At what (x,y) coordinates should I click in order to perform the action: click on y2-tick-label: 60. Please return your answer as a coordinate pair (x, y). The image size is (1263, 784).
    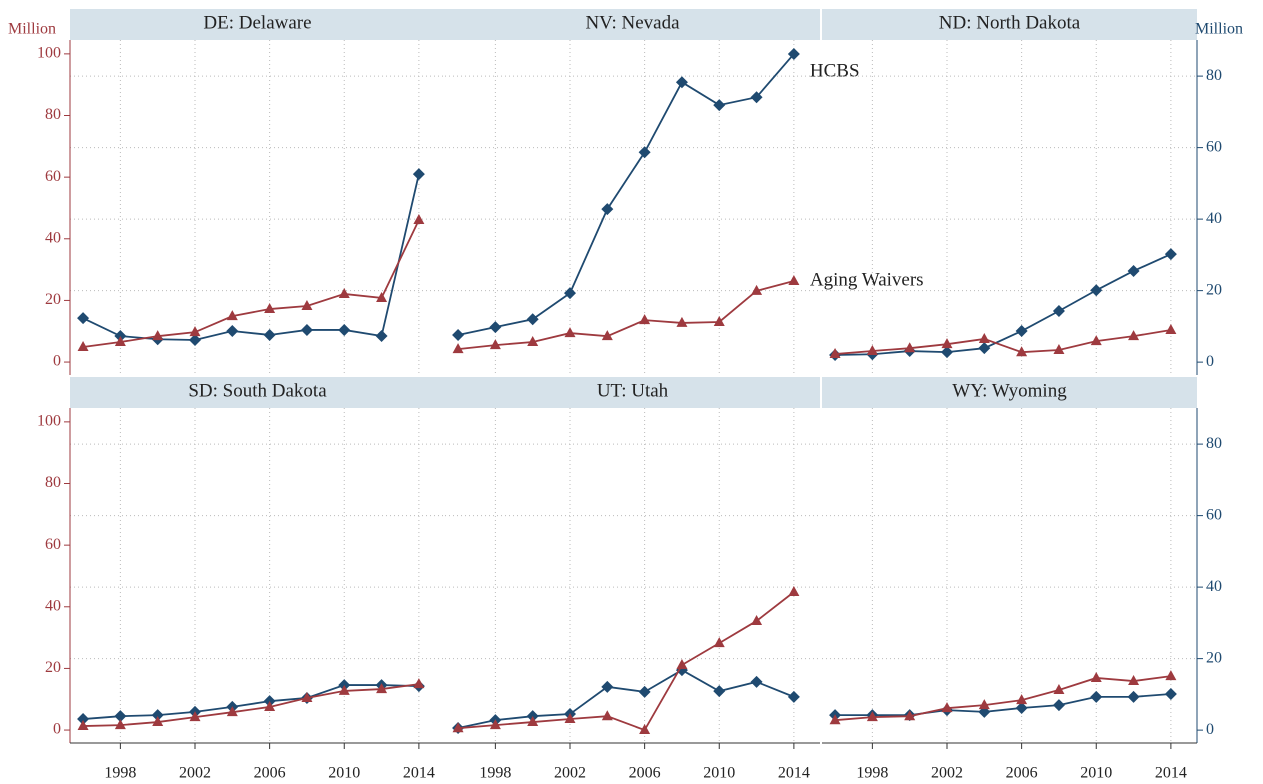
    Looking at the image, I should click on (1214, 146).